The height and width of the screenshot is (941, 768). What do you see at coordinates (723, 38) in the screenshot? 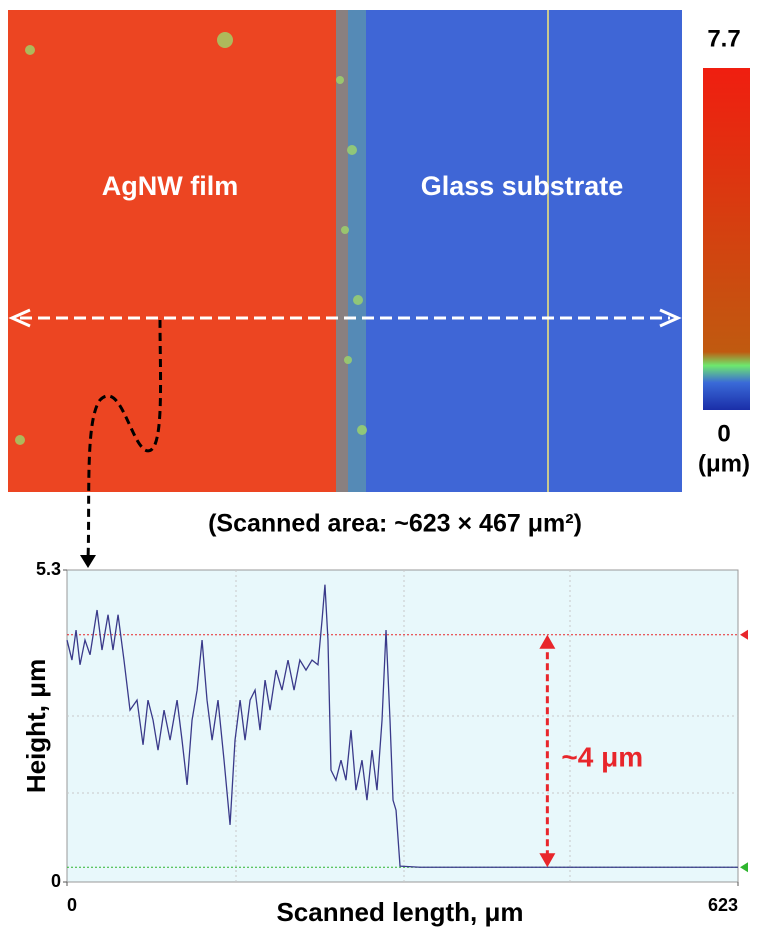
I see `colorbar-tick-label: 7.7` at bounding box center [723, 38].